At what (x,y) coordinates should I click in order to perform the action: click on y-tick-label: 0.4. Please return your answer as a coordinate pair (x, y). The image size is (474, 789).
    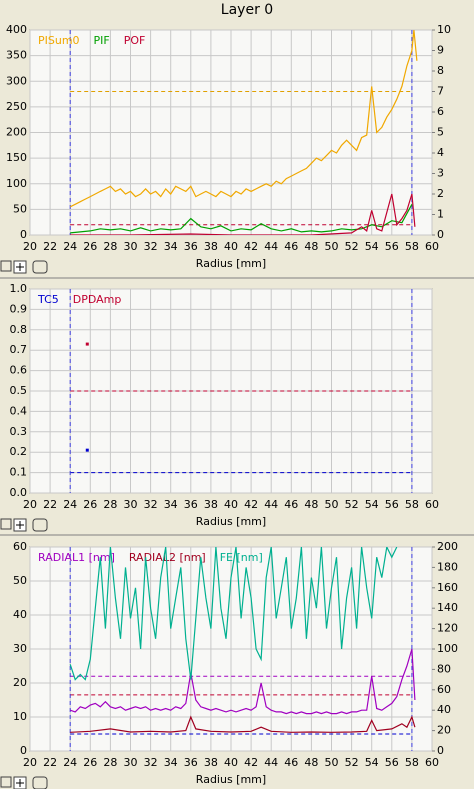
    Looking at the image, I should click on (19, 410).